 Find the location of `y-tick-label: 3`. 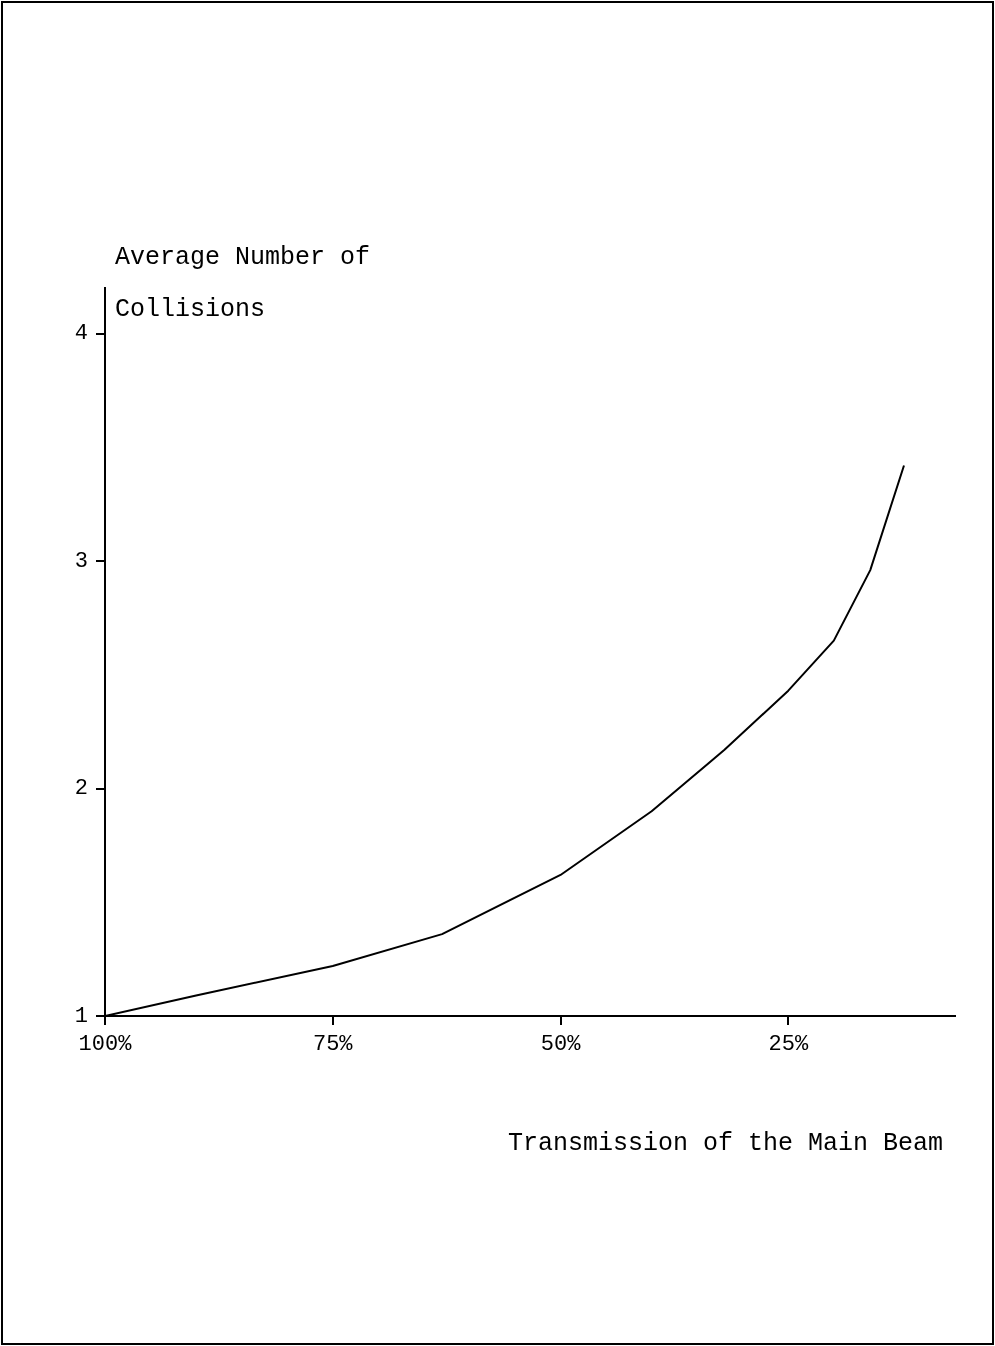

y-tick-label: 3 is located at coordinates (81, 561).